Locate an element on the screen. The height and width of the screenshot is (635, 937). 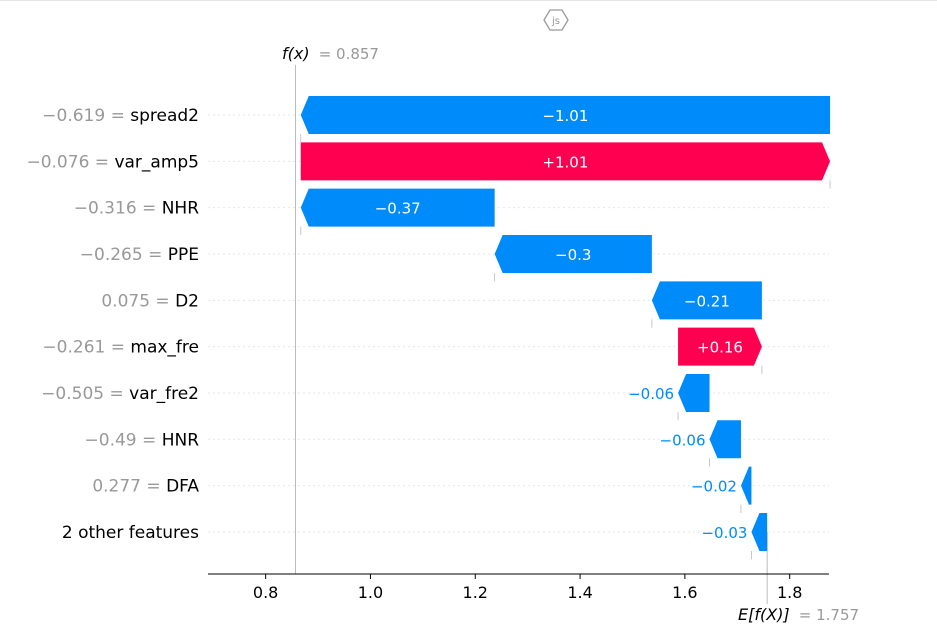
feature-value: 0.075 = is located at coordinates (138, 301).